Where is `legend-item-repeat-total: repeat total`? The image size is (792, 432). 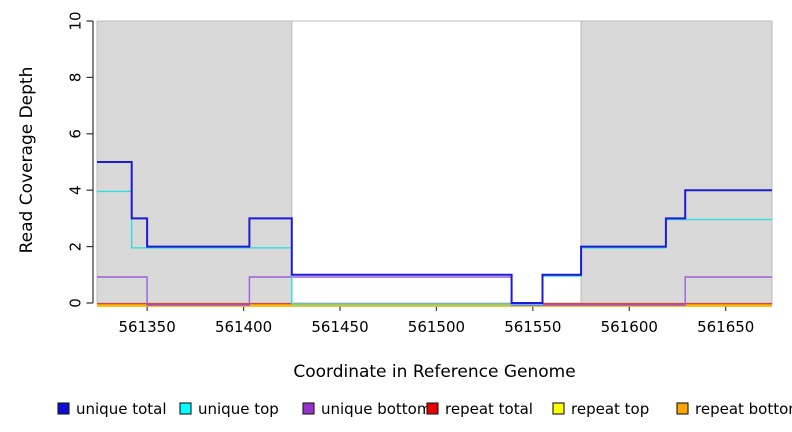
legend-item-repeat-total: repeat total is located at coordinates (479, 409).